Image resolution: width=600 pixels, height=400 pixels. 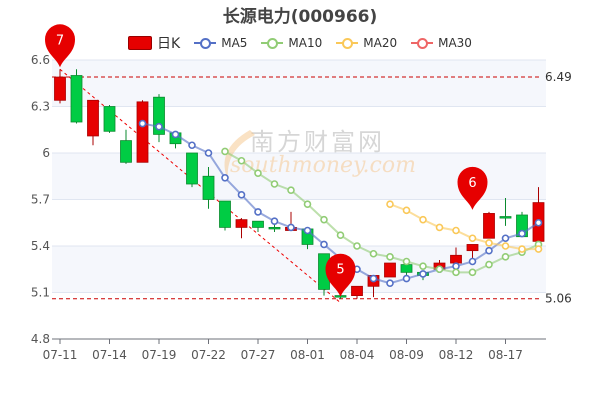 What do you see at coordinates (169, 44) in the screenshot?
I see `legend-label: 日K` at bounding box center [169, 44].